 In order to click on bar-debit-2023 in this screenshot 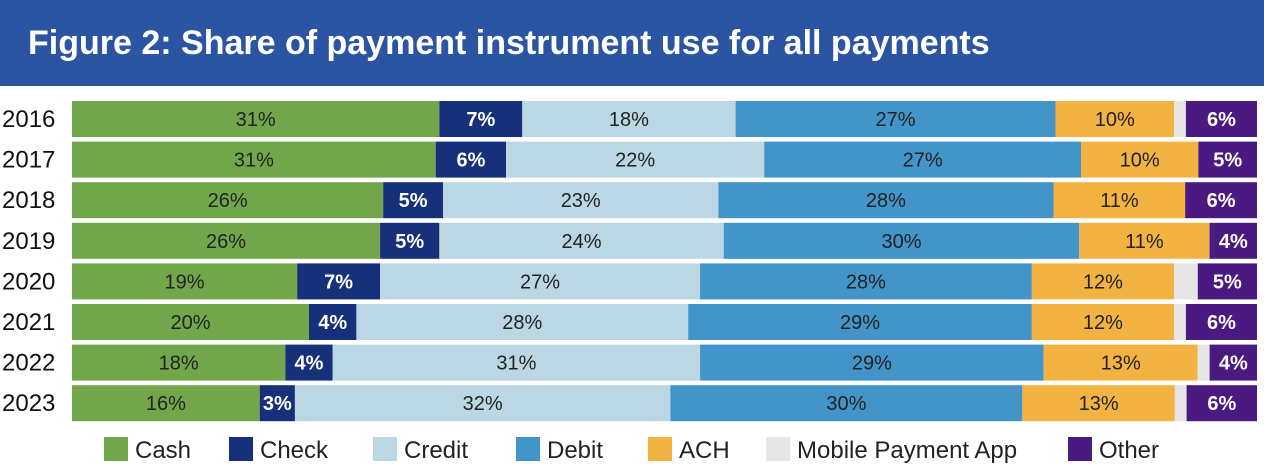, I will do `click(846, 403)`.